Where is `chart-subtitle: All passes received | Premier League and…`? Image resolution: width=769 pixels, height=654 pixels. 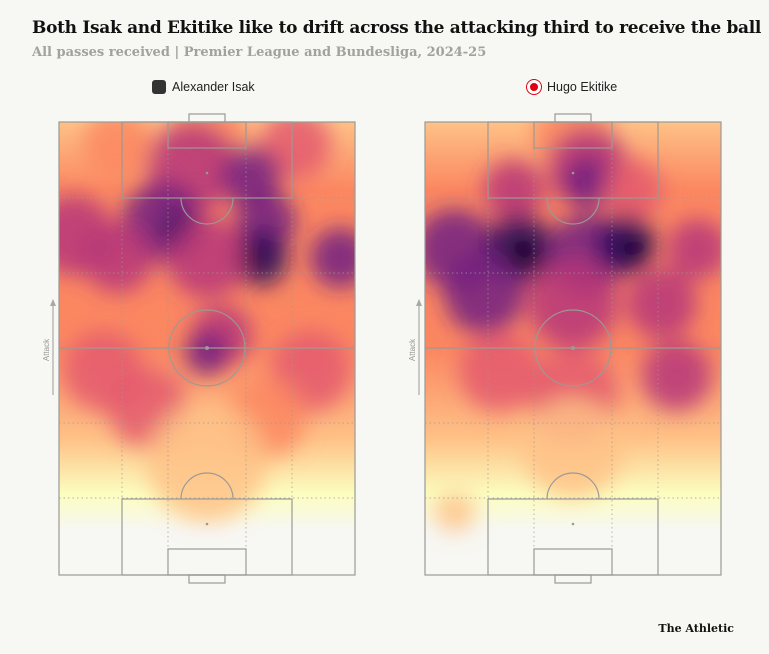
chart-subtitle: All passes received | Premier League and… is located at coordinates (259, 52).